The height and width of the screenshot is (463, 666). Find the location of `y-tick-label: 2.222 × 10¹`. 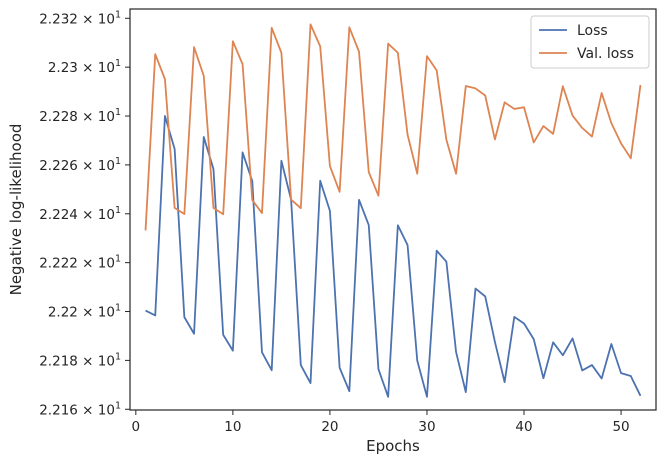

y-tick-label: 2.222 × 10¹ is located at coordinates (80, 263).